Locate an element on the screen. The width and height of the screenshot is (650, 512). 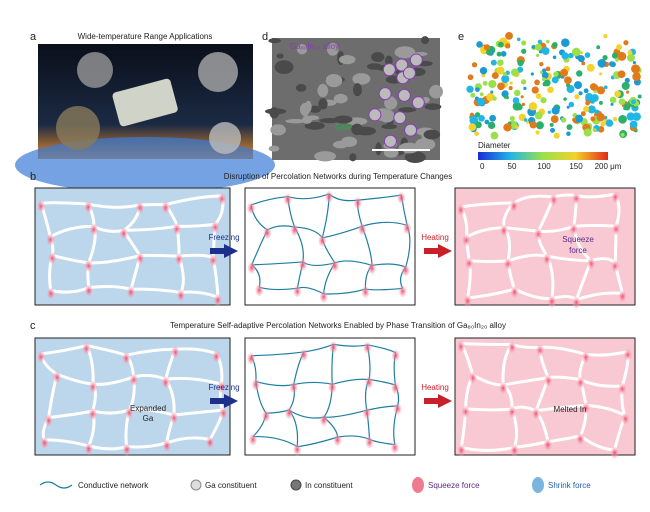
network-panel is located at coordinates (545, 396).